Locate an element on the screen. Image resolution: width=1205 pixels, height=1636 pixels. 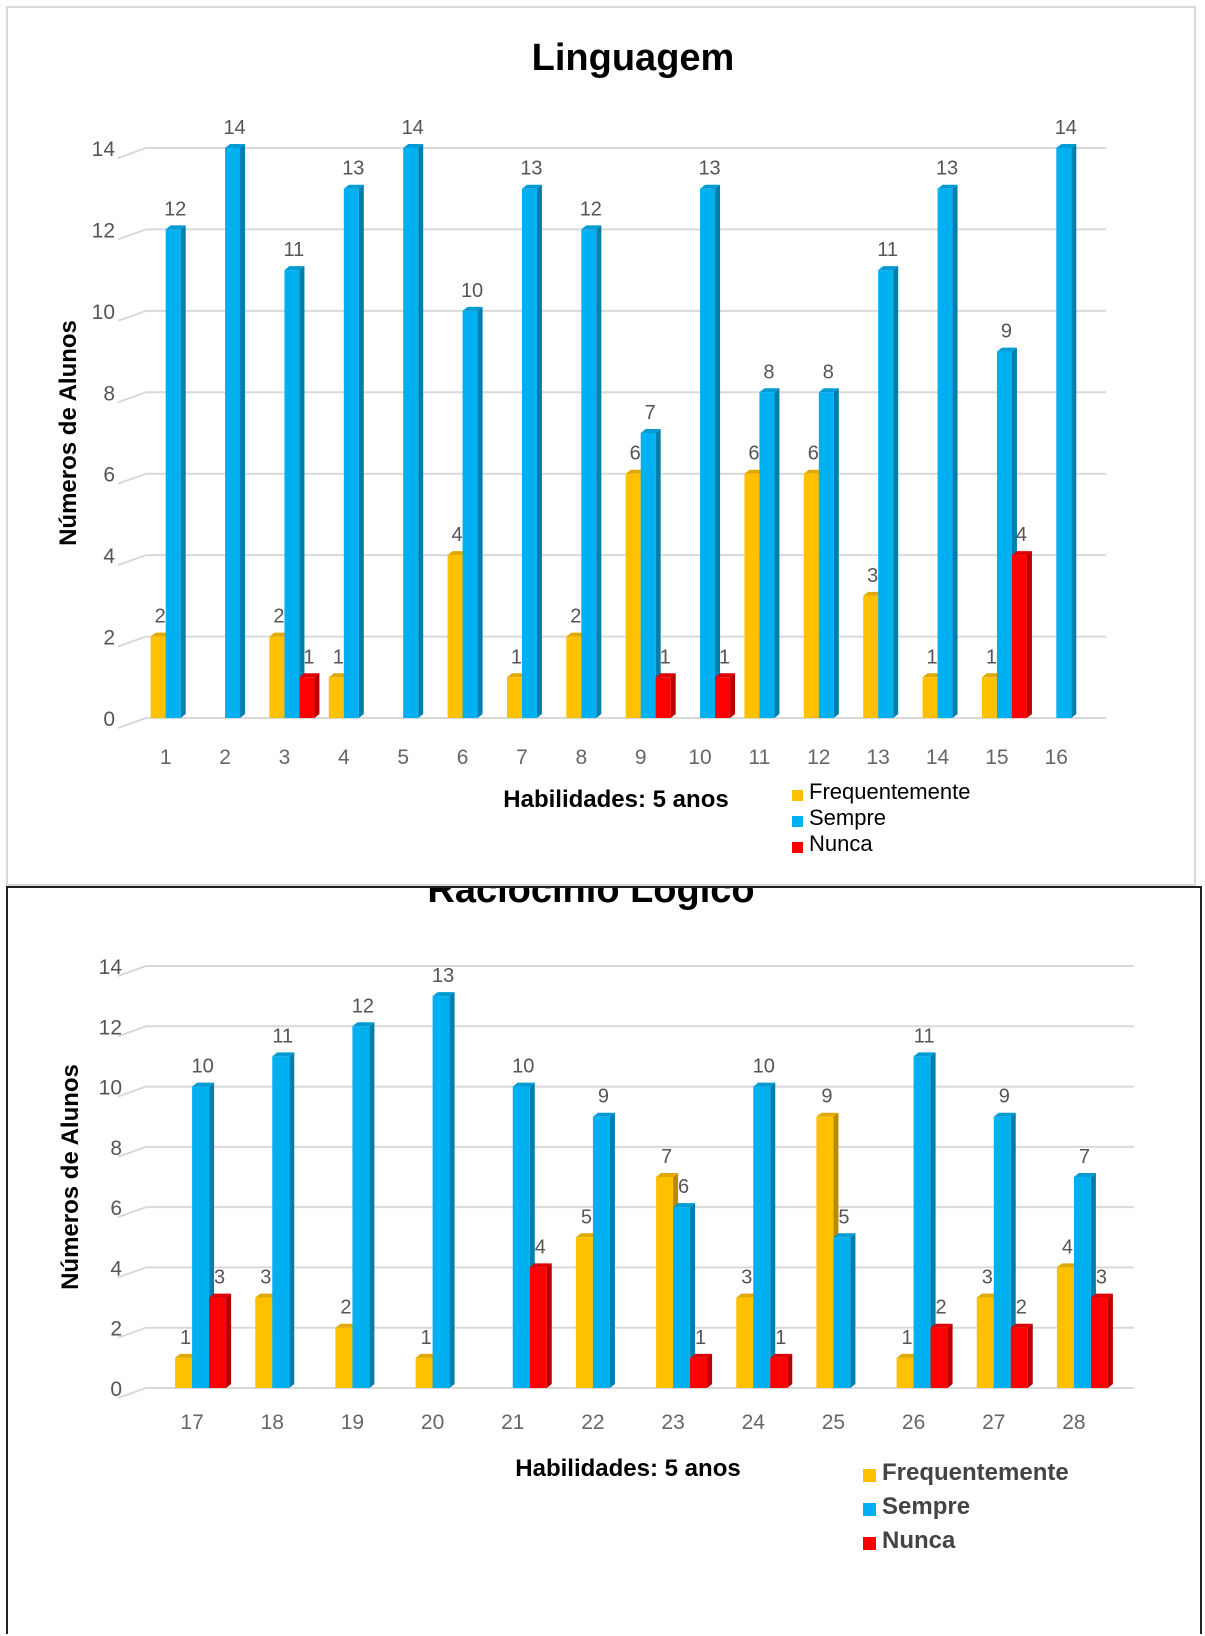
x-tick-label: 10 is located at coordinates (699, 757).